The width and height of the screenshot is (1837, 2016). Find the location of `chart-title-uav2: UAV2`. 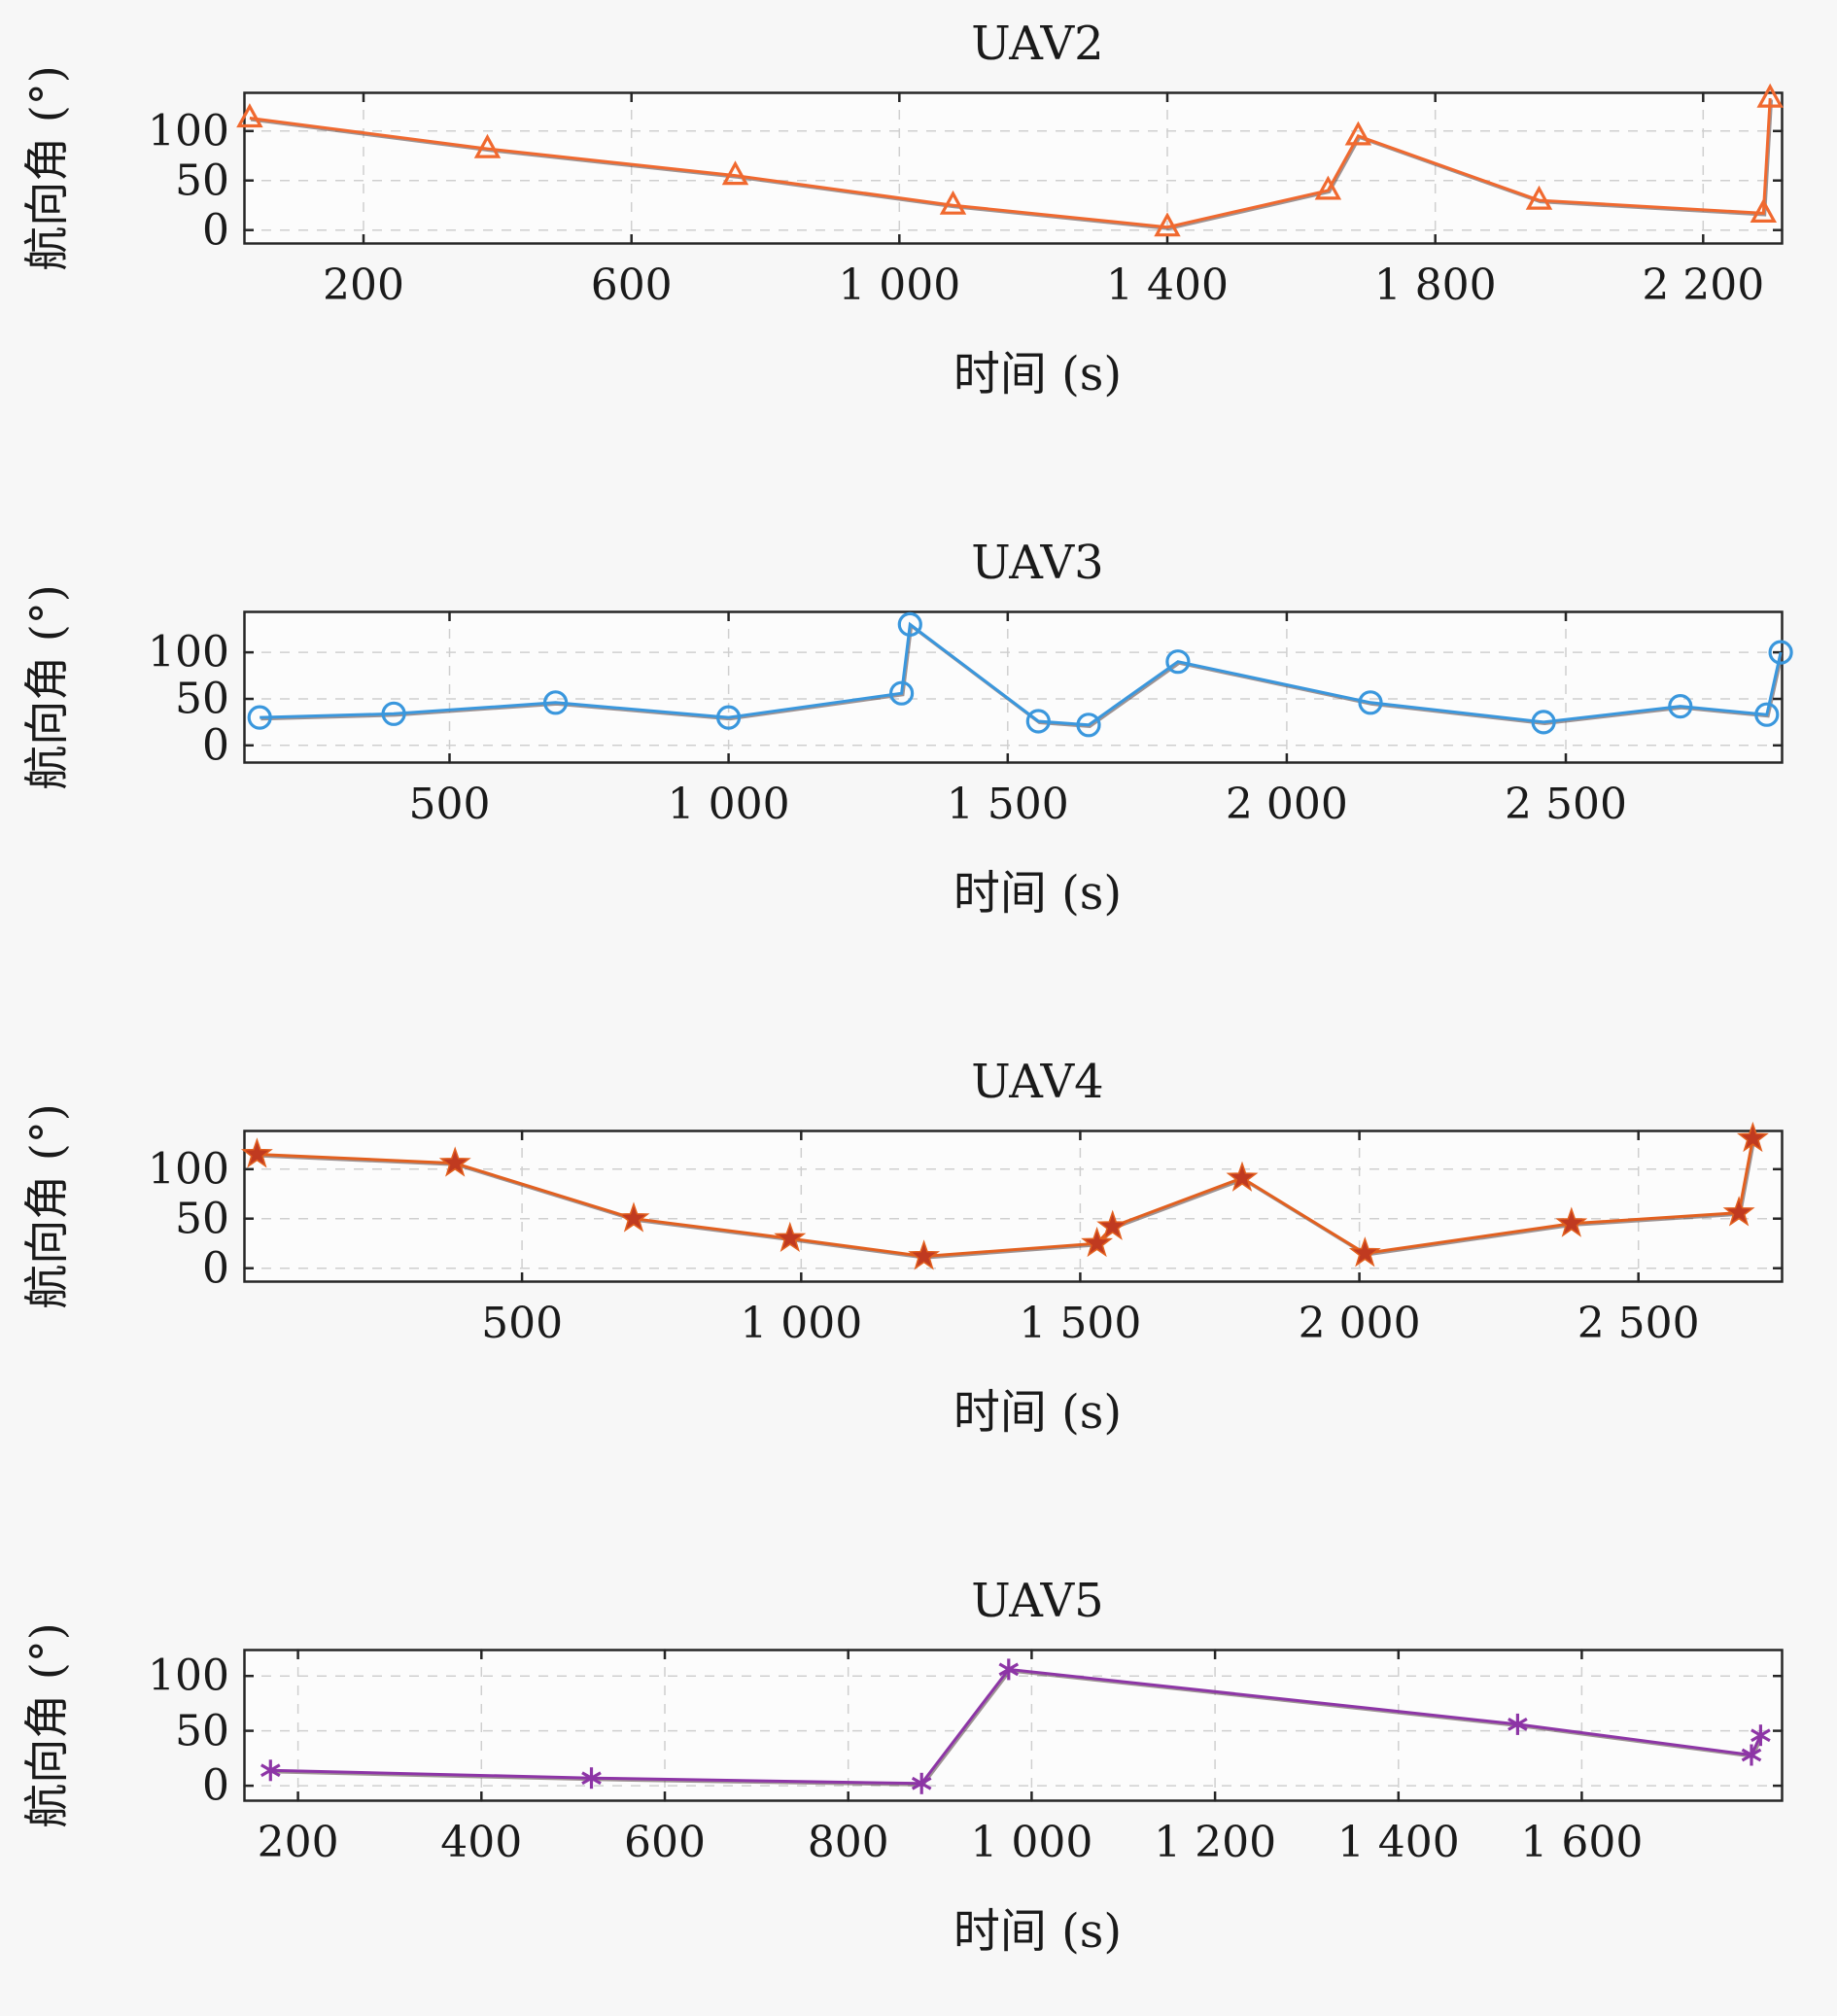

chart-title-uav2: UAV2 is located at coordinates (1037, 44).